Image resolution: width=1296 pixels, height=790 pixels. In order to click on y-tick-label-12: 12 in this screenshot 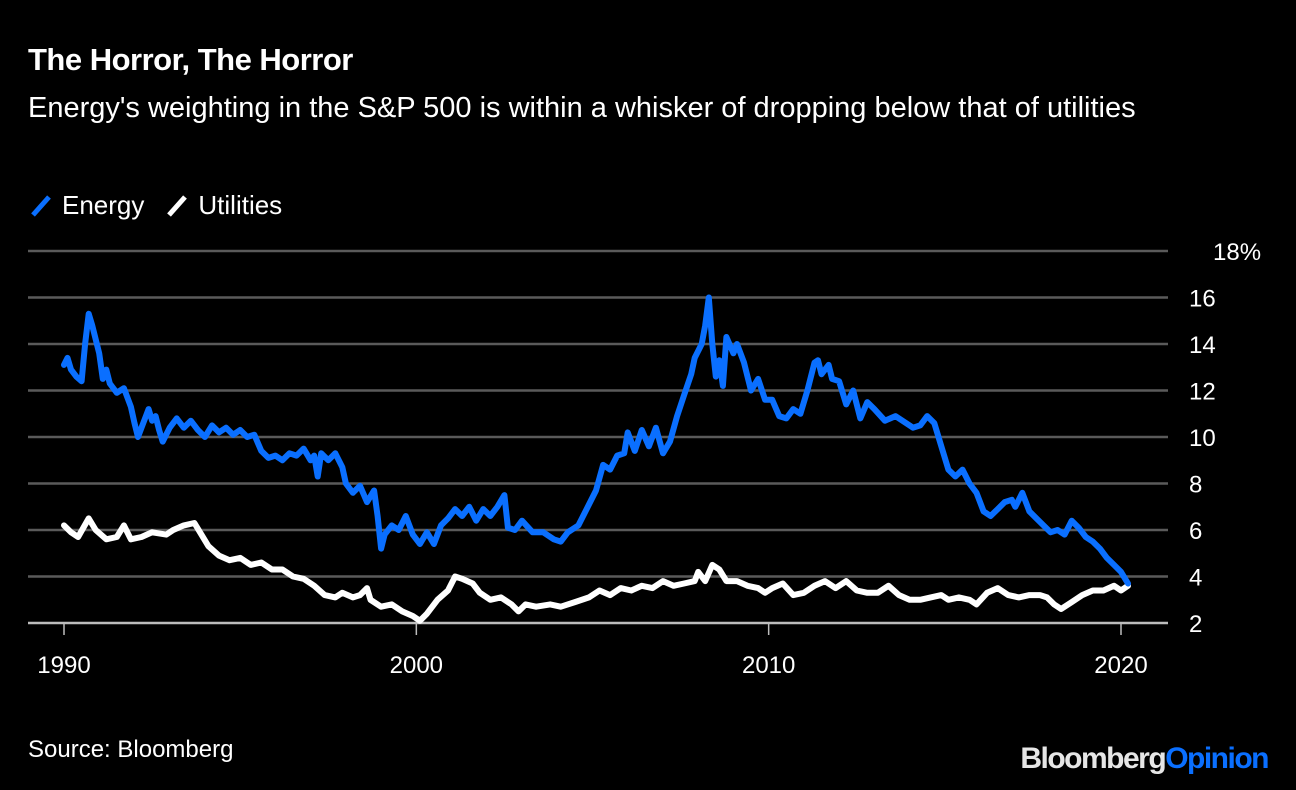, I will do `click(1202, 392)`.